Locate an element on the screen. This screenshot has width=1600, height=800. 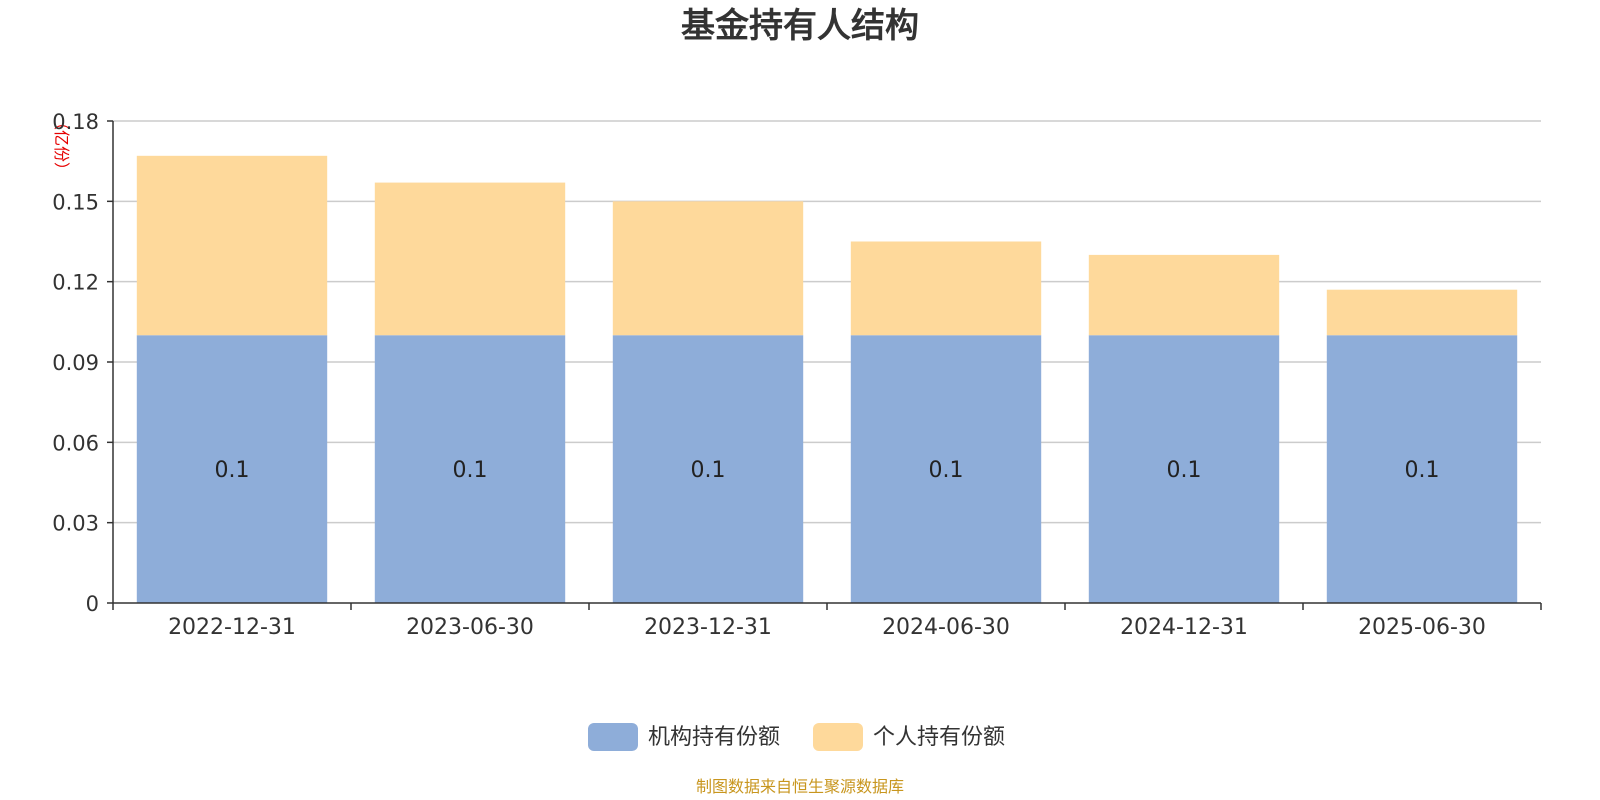
y-tick-label: 0 is located at coordinates (92, 604).